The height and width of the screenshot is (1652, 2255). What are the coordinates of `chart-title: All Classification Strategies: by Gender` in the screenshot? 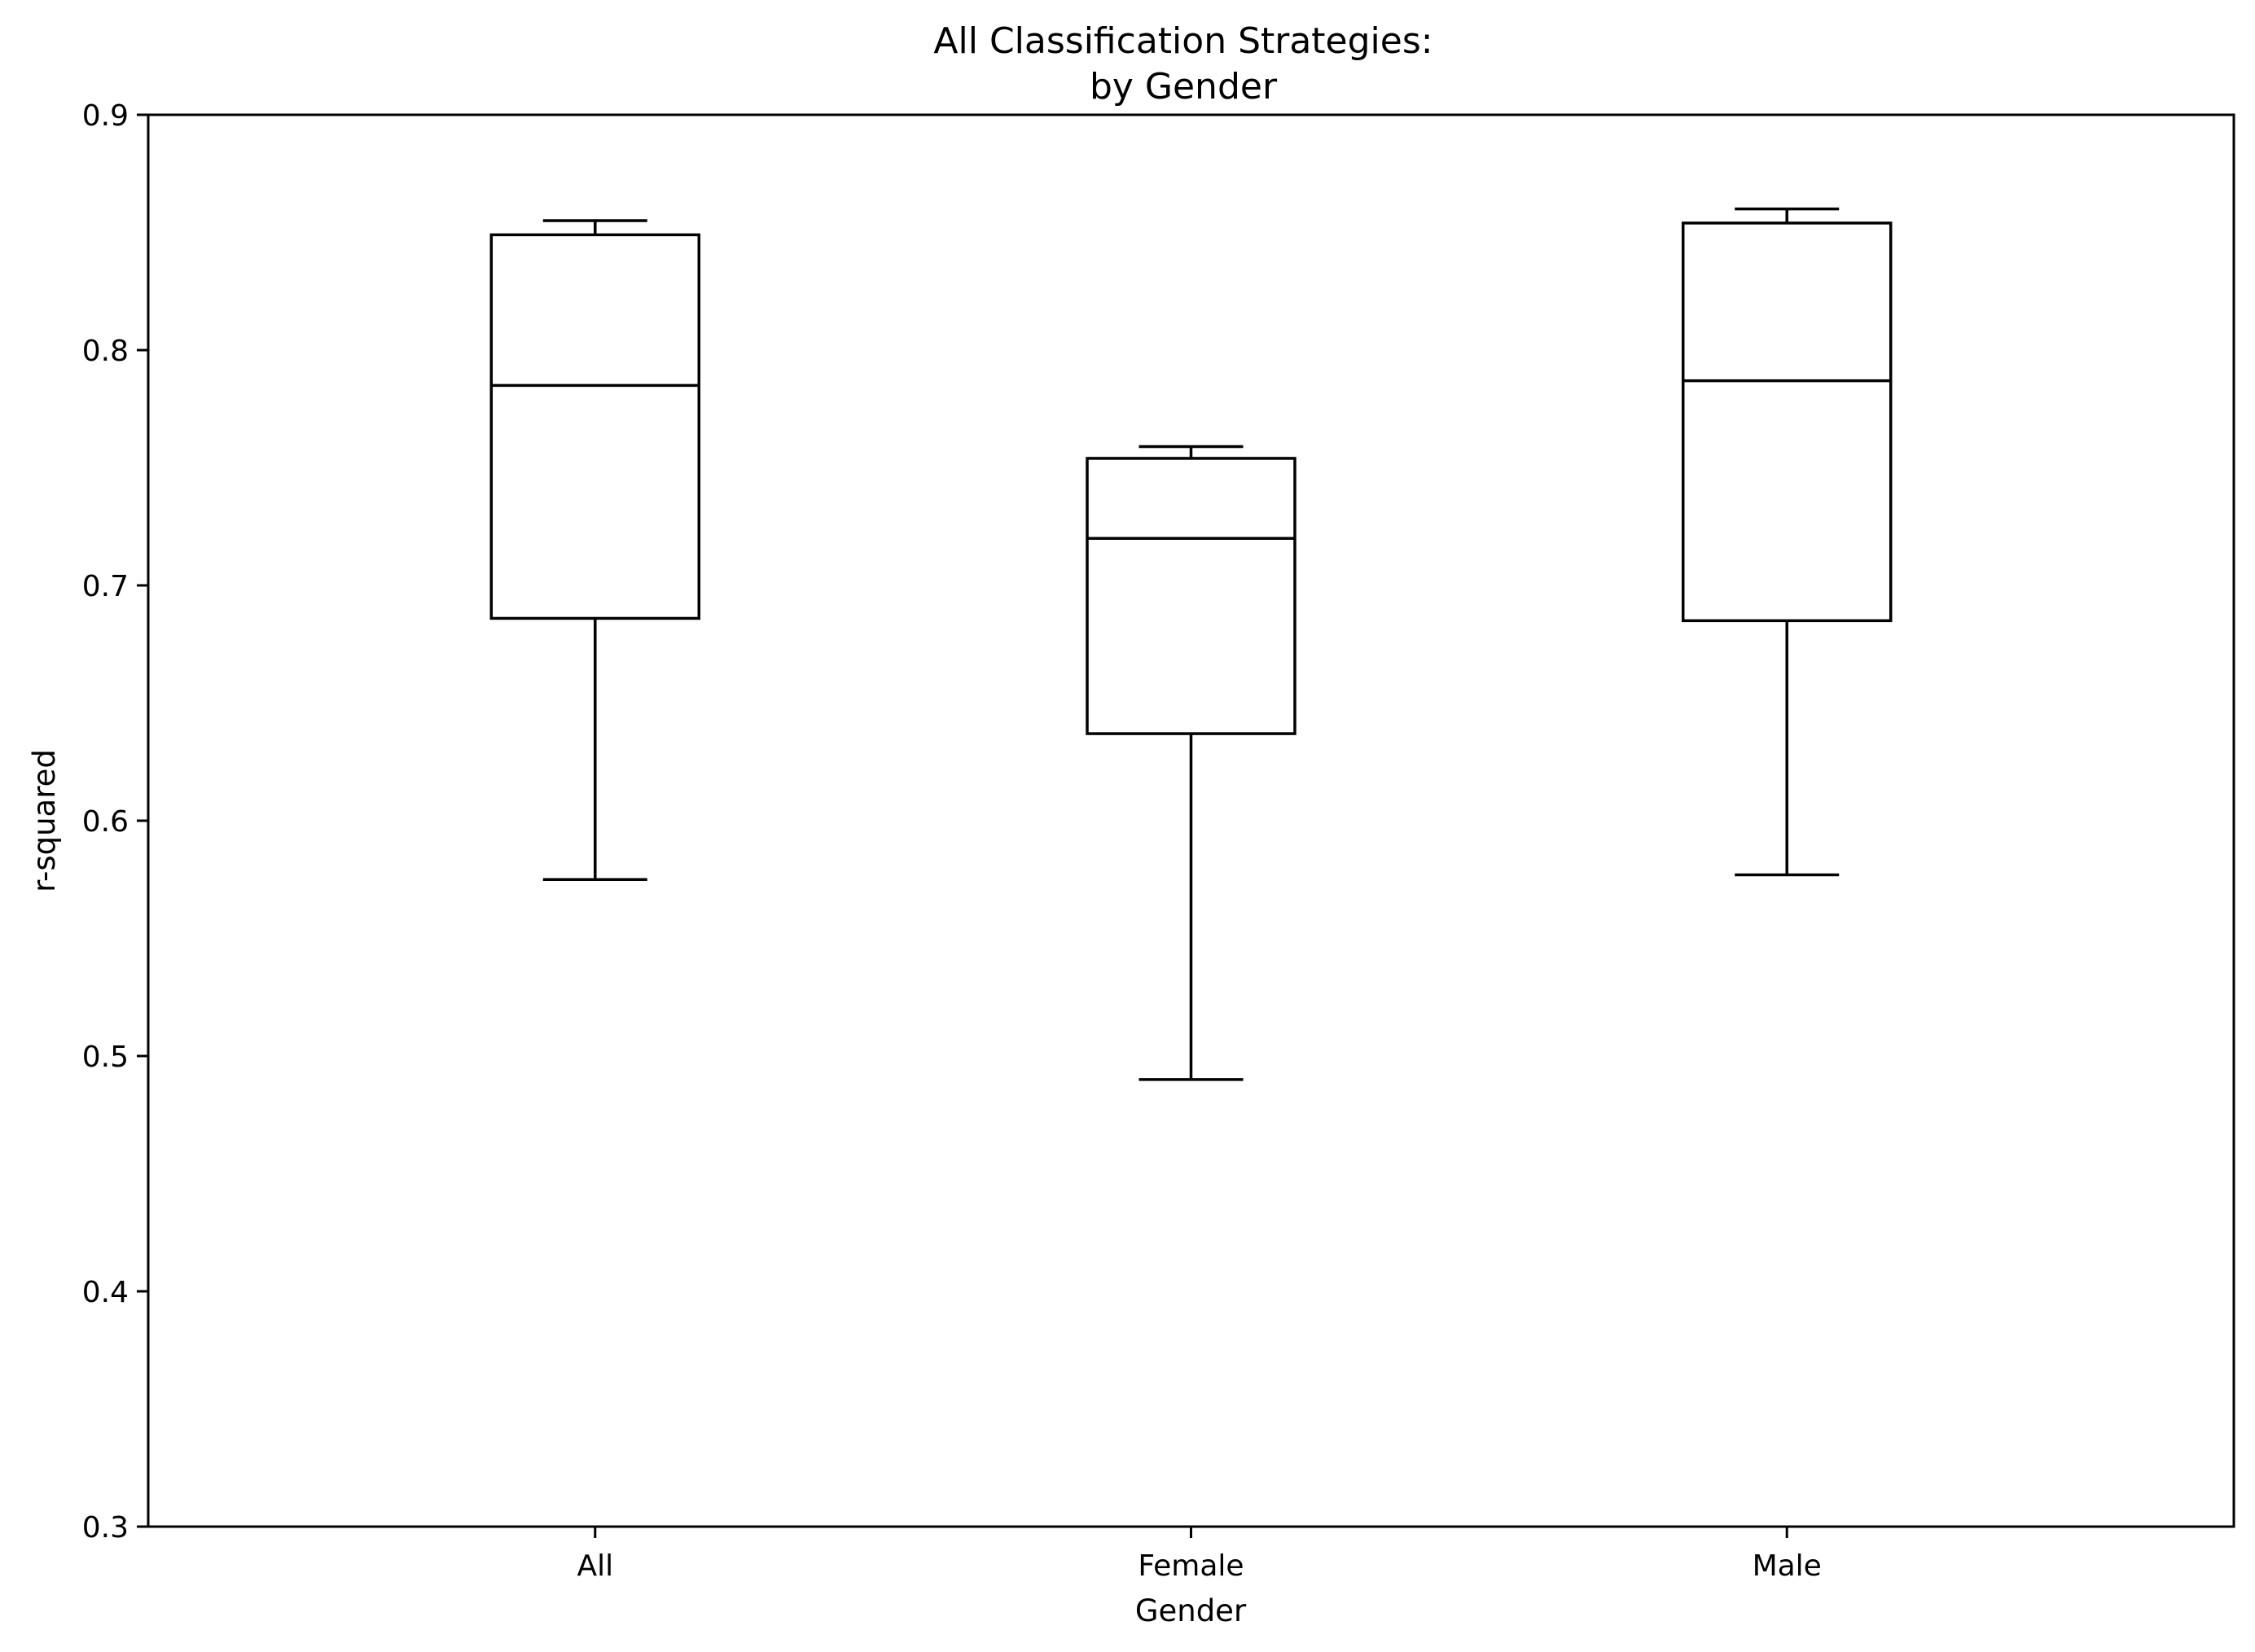 It's located at (1182, 63).